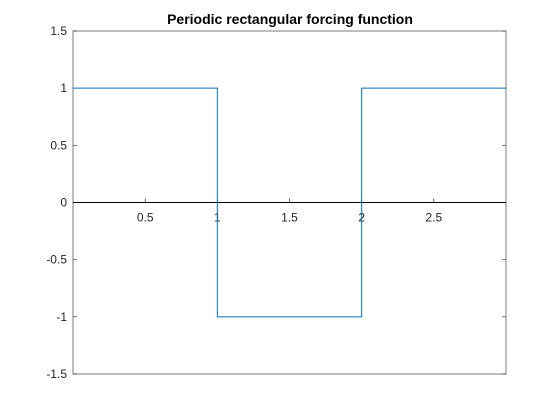 The width and height of the screenshot is (560, 420). I want to click on y-tick-label: 1, so click(63, 88).